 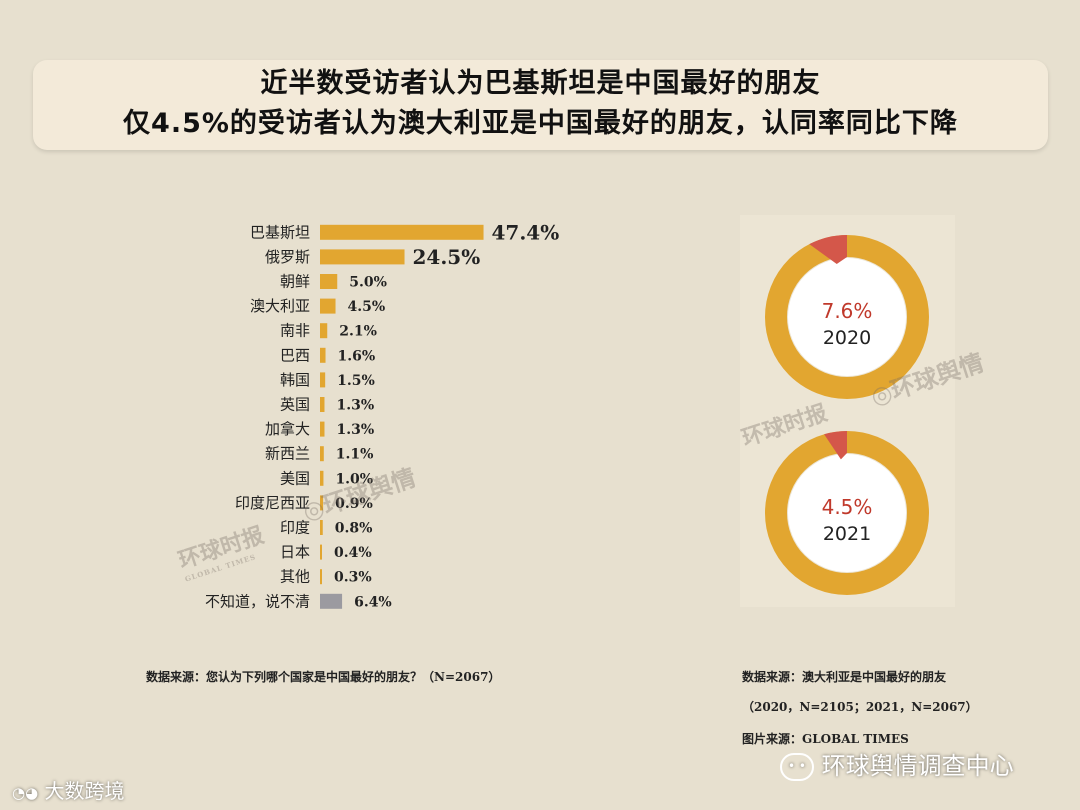 What do you see at coordinates (287, 257) in the screenshot?
I see `category-label: 俄罗斯` at bounding box center [287, 257].